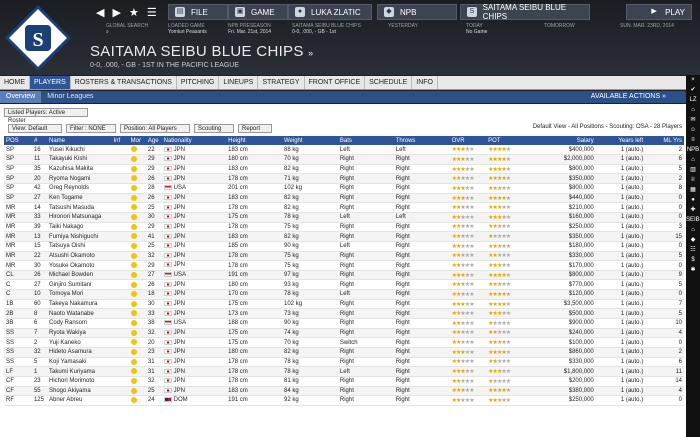  Describe the element at coordinates (693, 190) in the screenshot. I see `sidebar-grid-icon: ▦` at that location.